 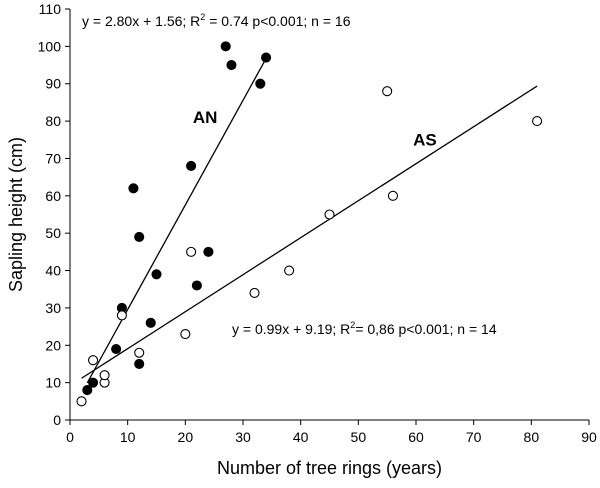 I want to click on x-tick-label: 70, so click(x=474, y=437).